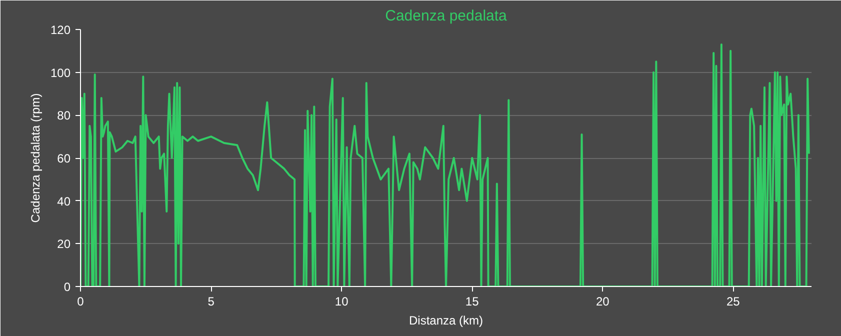  I want to click on y-tick-label: 60, so click(64, 159).